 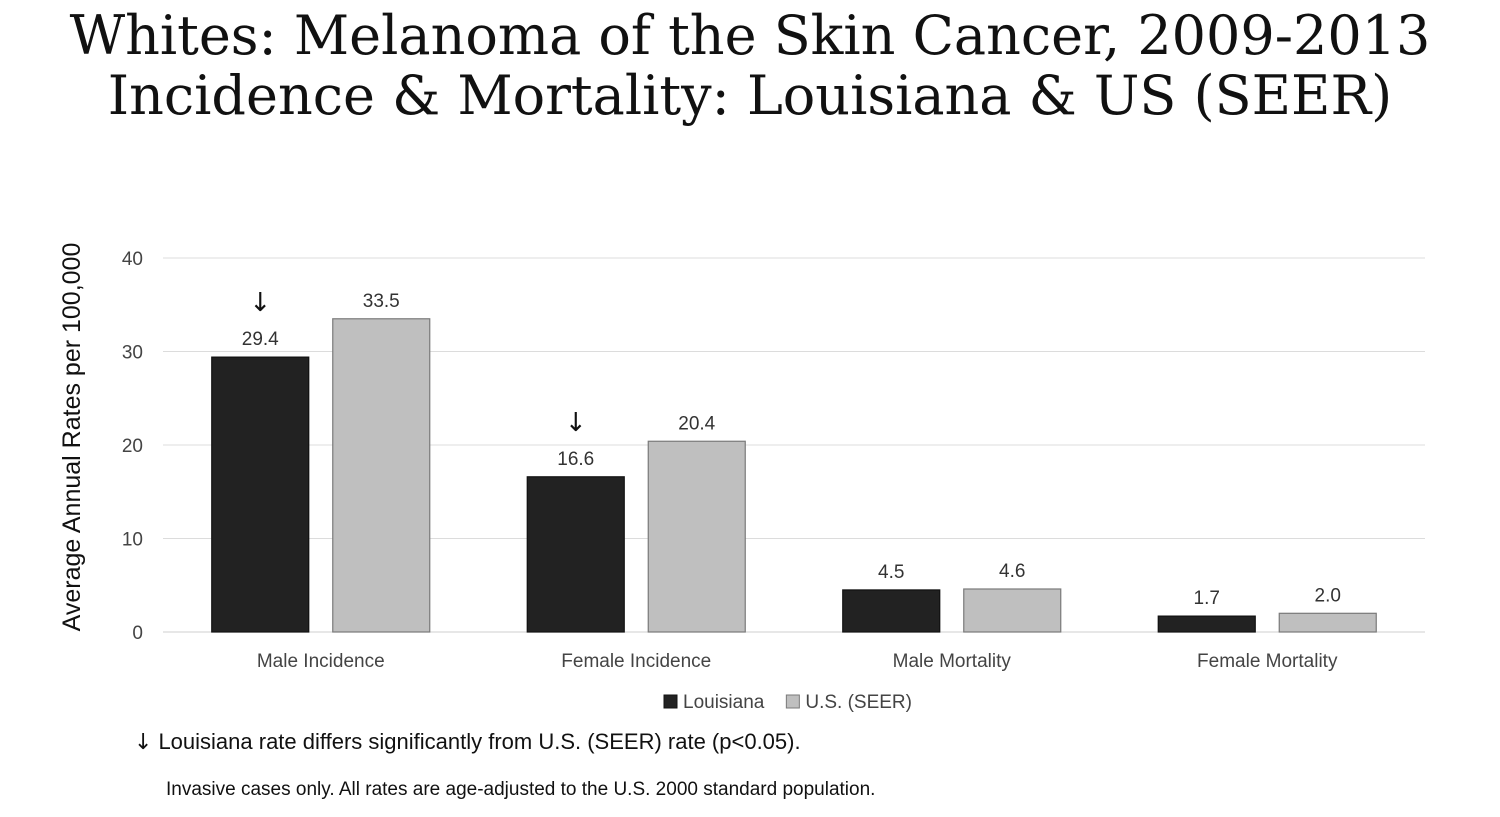 I want to click on x-category-label: Male Mortality, so click(x=952, y=661).